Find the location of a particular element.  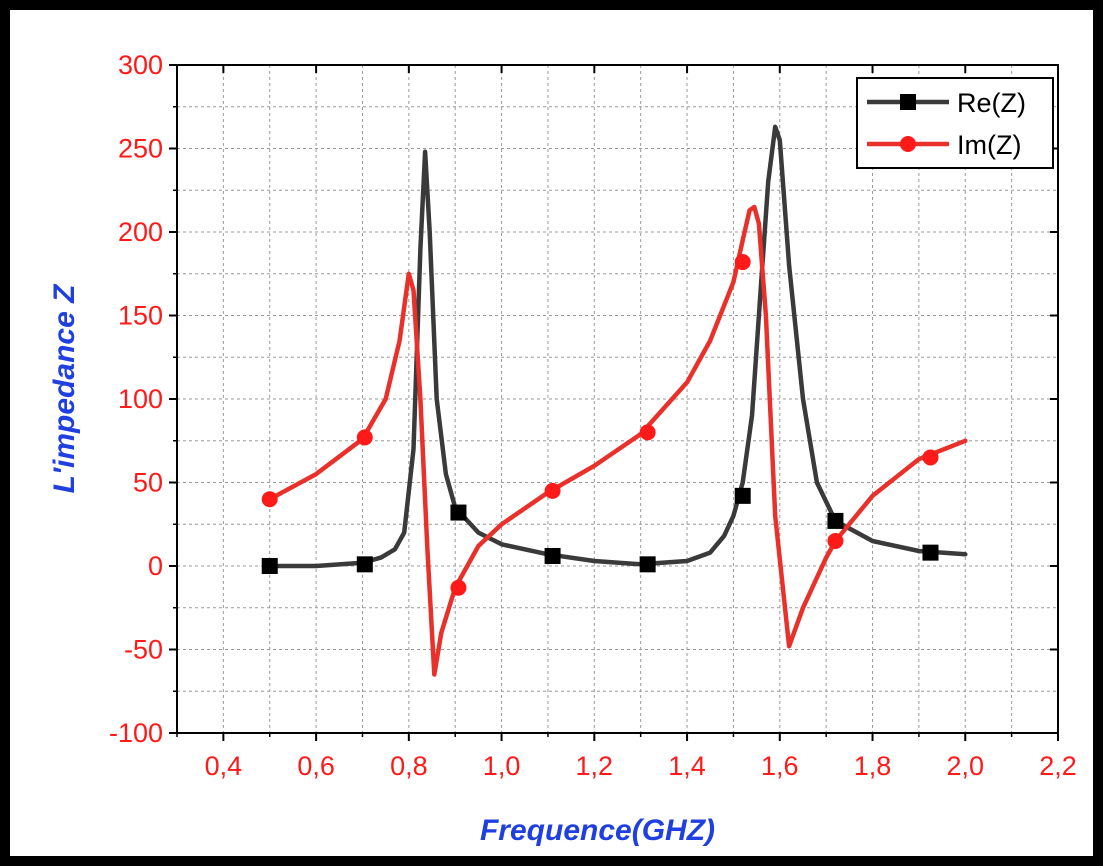

x-tick-label: 1,4 is located at coordinates (687, 766).